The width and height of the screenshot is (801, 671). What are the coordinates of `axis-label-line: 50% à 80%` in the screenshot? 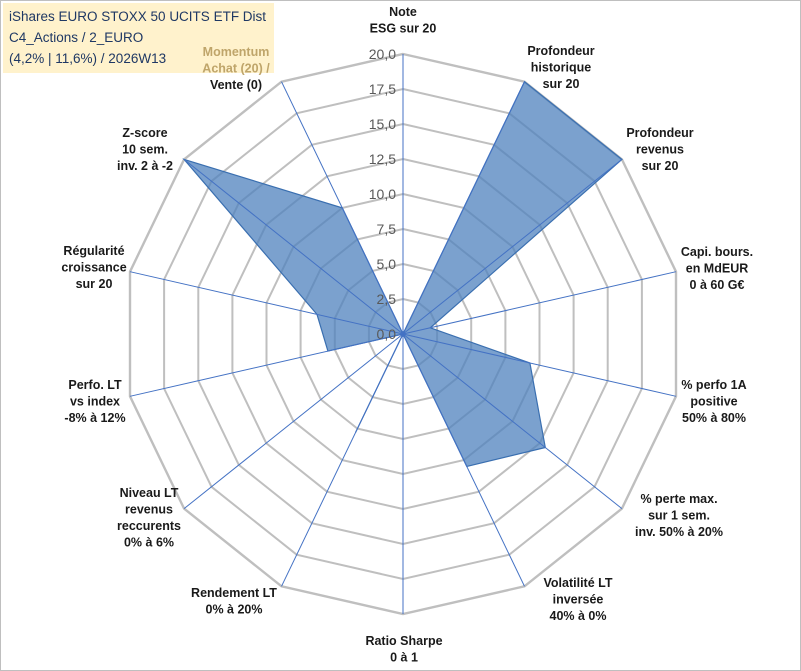 It's located at (714, 418).